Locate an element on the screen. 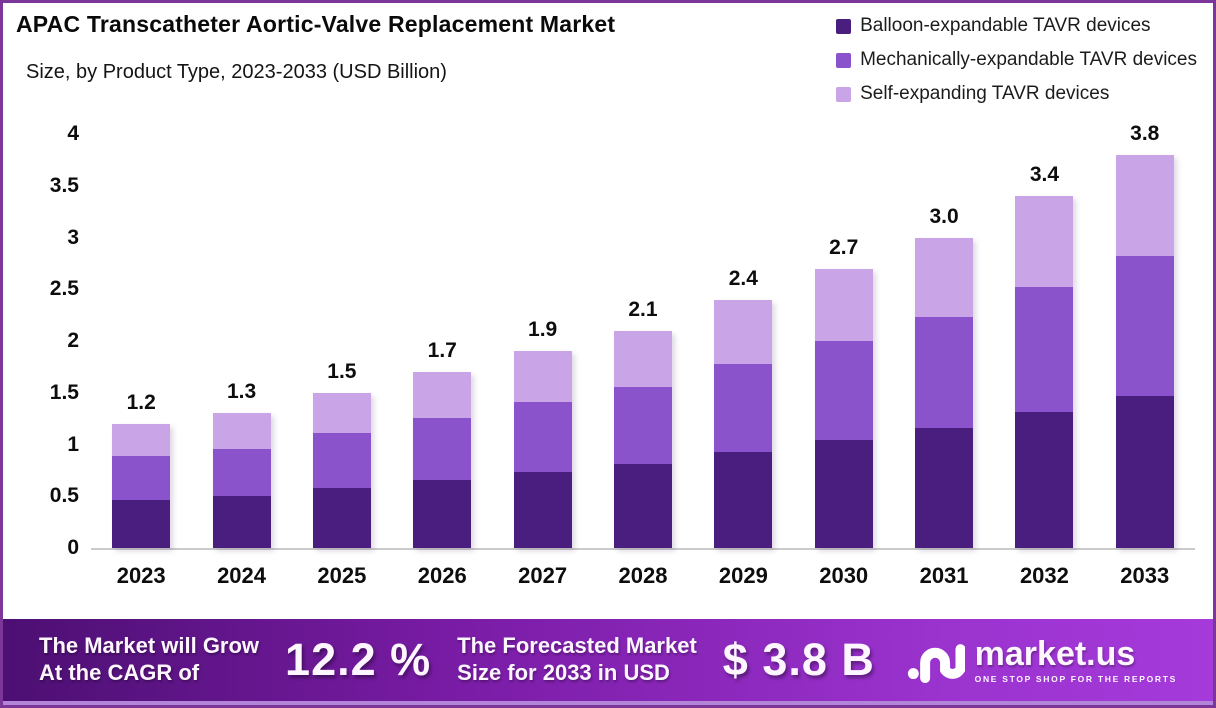 The image size is (1216, 708). stacked-bar-2024 is located at coordinates (241, 480).